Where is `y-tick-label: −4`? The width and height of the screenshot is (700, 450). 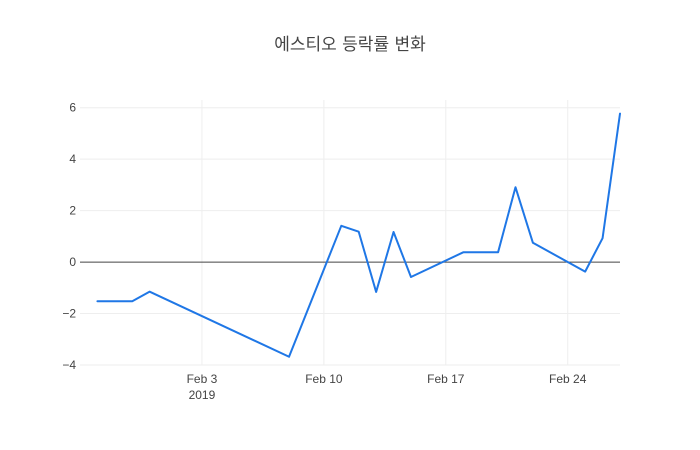
y-tick-label: −4 is located at coordinates (69, 365).